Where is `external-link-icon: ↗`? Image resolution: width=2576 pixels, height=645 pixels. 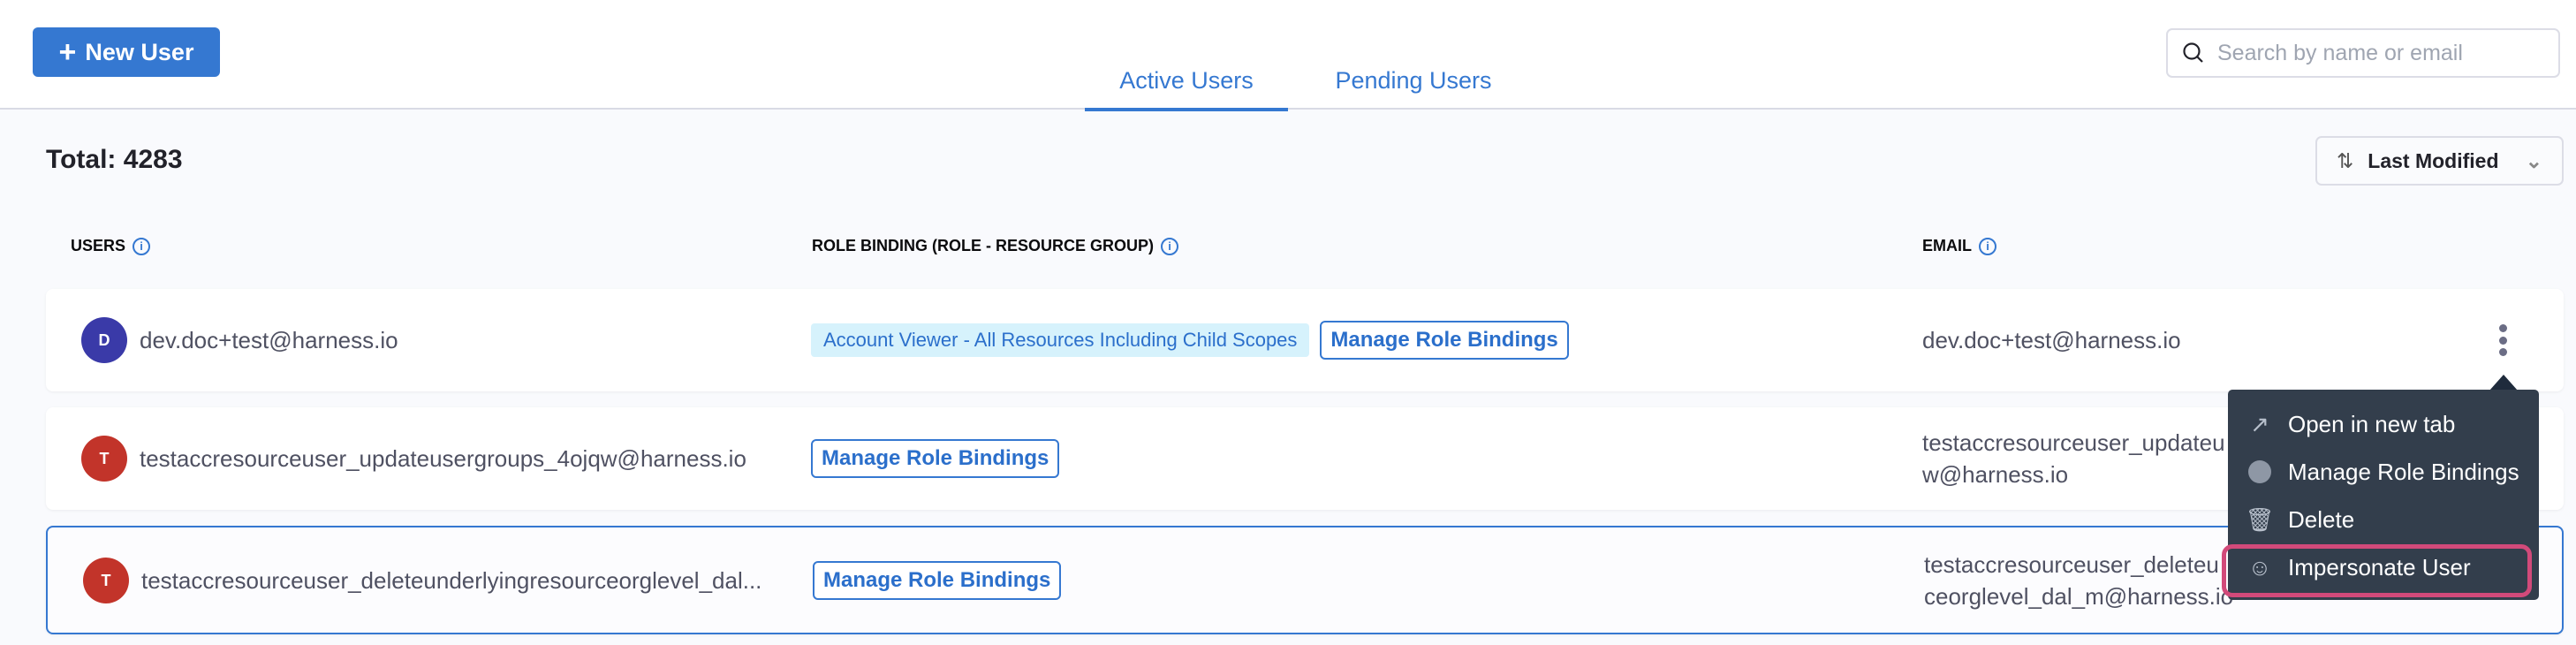
external-link-icon: ↗ is located at coordinates (2259, 423).